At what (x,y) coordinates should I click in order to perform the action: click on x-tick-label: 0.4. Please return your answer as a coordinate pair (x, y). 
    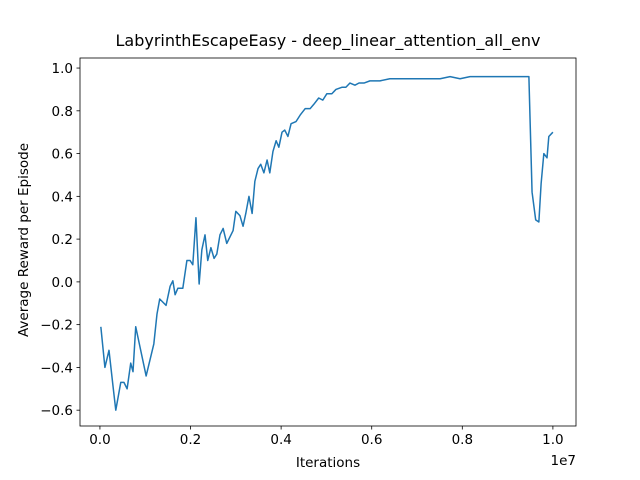
    Looking at the image, I should click on (280, 440).